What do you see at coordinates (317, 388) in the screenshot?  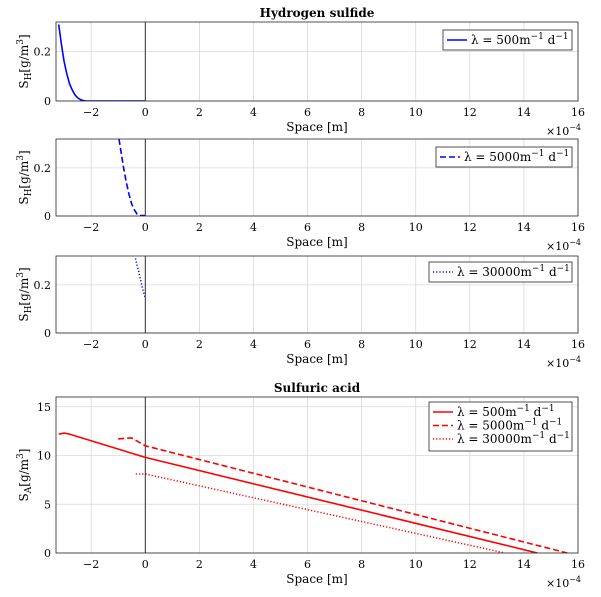 I see `chart-title: Sulfuric acid` at bounding box center [317, 388].